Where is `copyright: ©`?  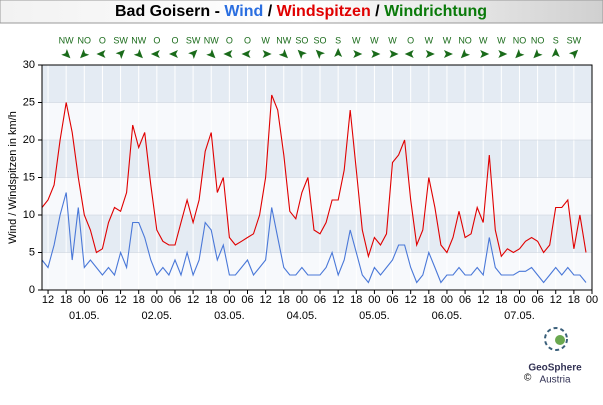
copyright: © is located at coordinates (528, 378).